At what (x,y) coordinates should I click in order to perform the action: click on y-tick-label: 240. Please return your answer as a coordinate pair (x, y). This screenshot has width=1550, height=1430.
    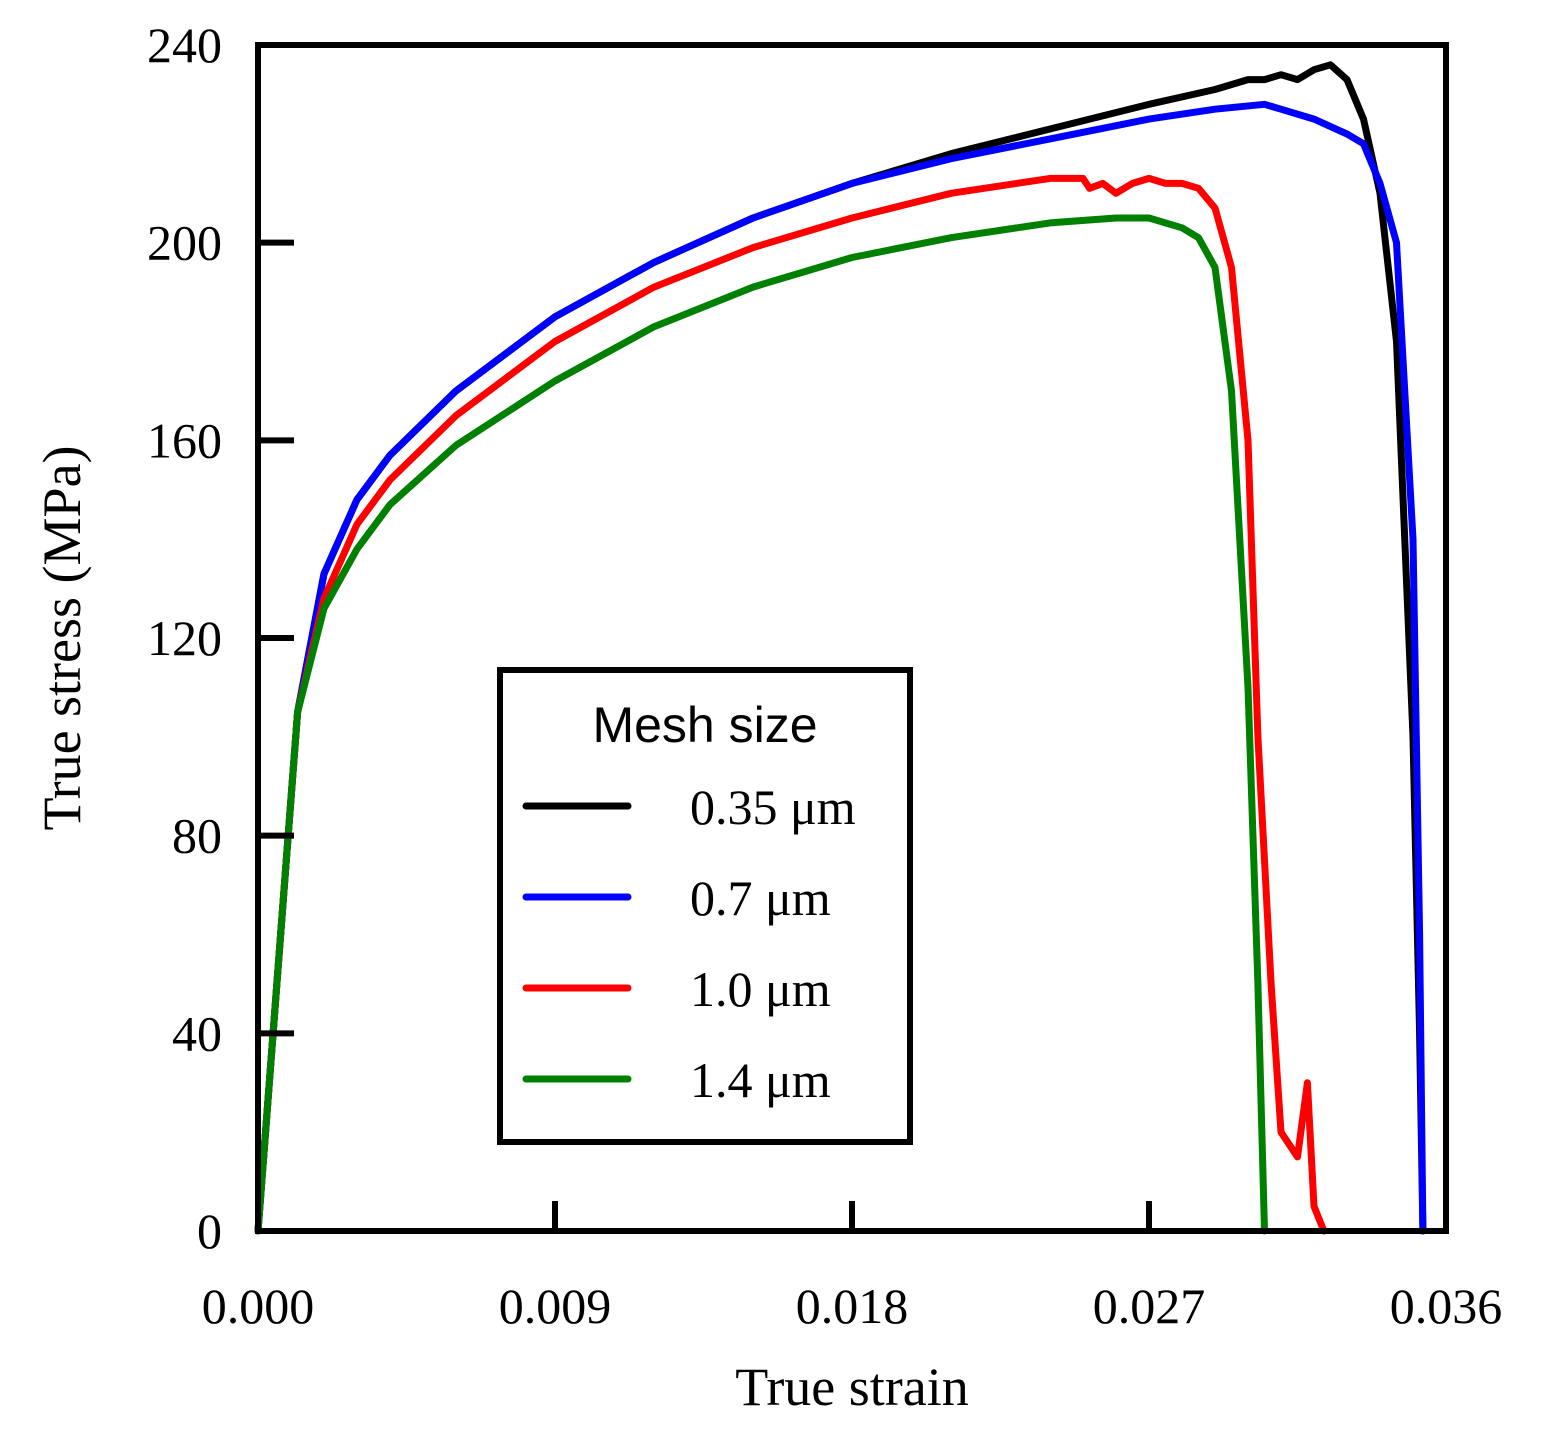
    Looking at the image, I should click on (184, 45).